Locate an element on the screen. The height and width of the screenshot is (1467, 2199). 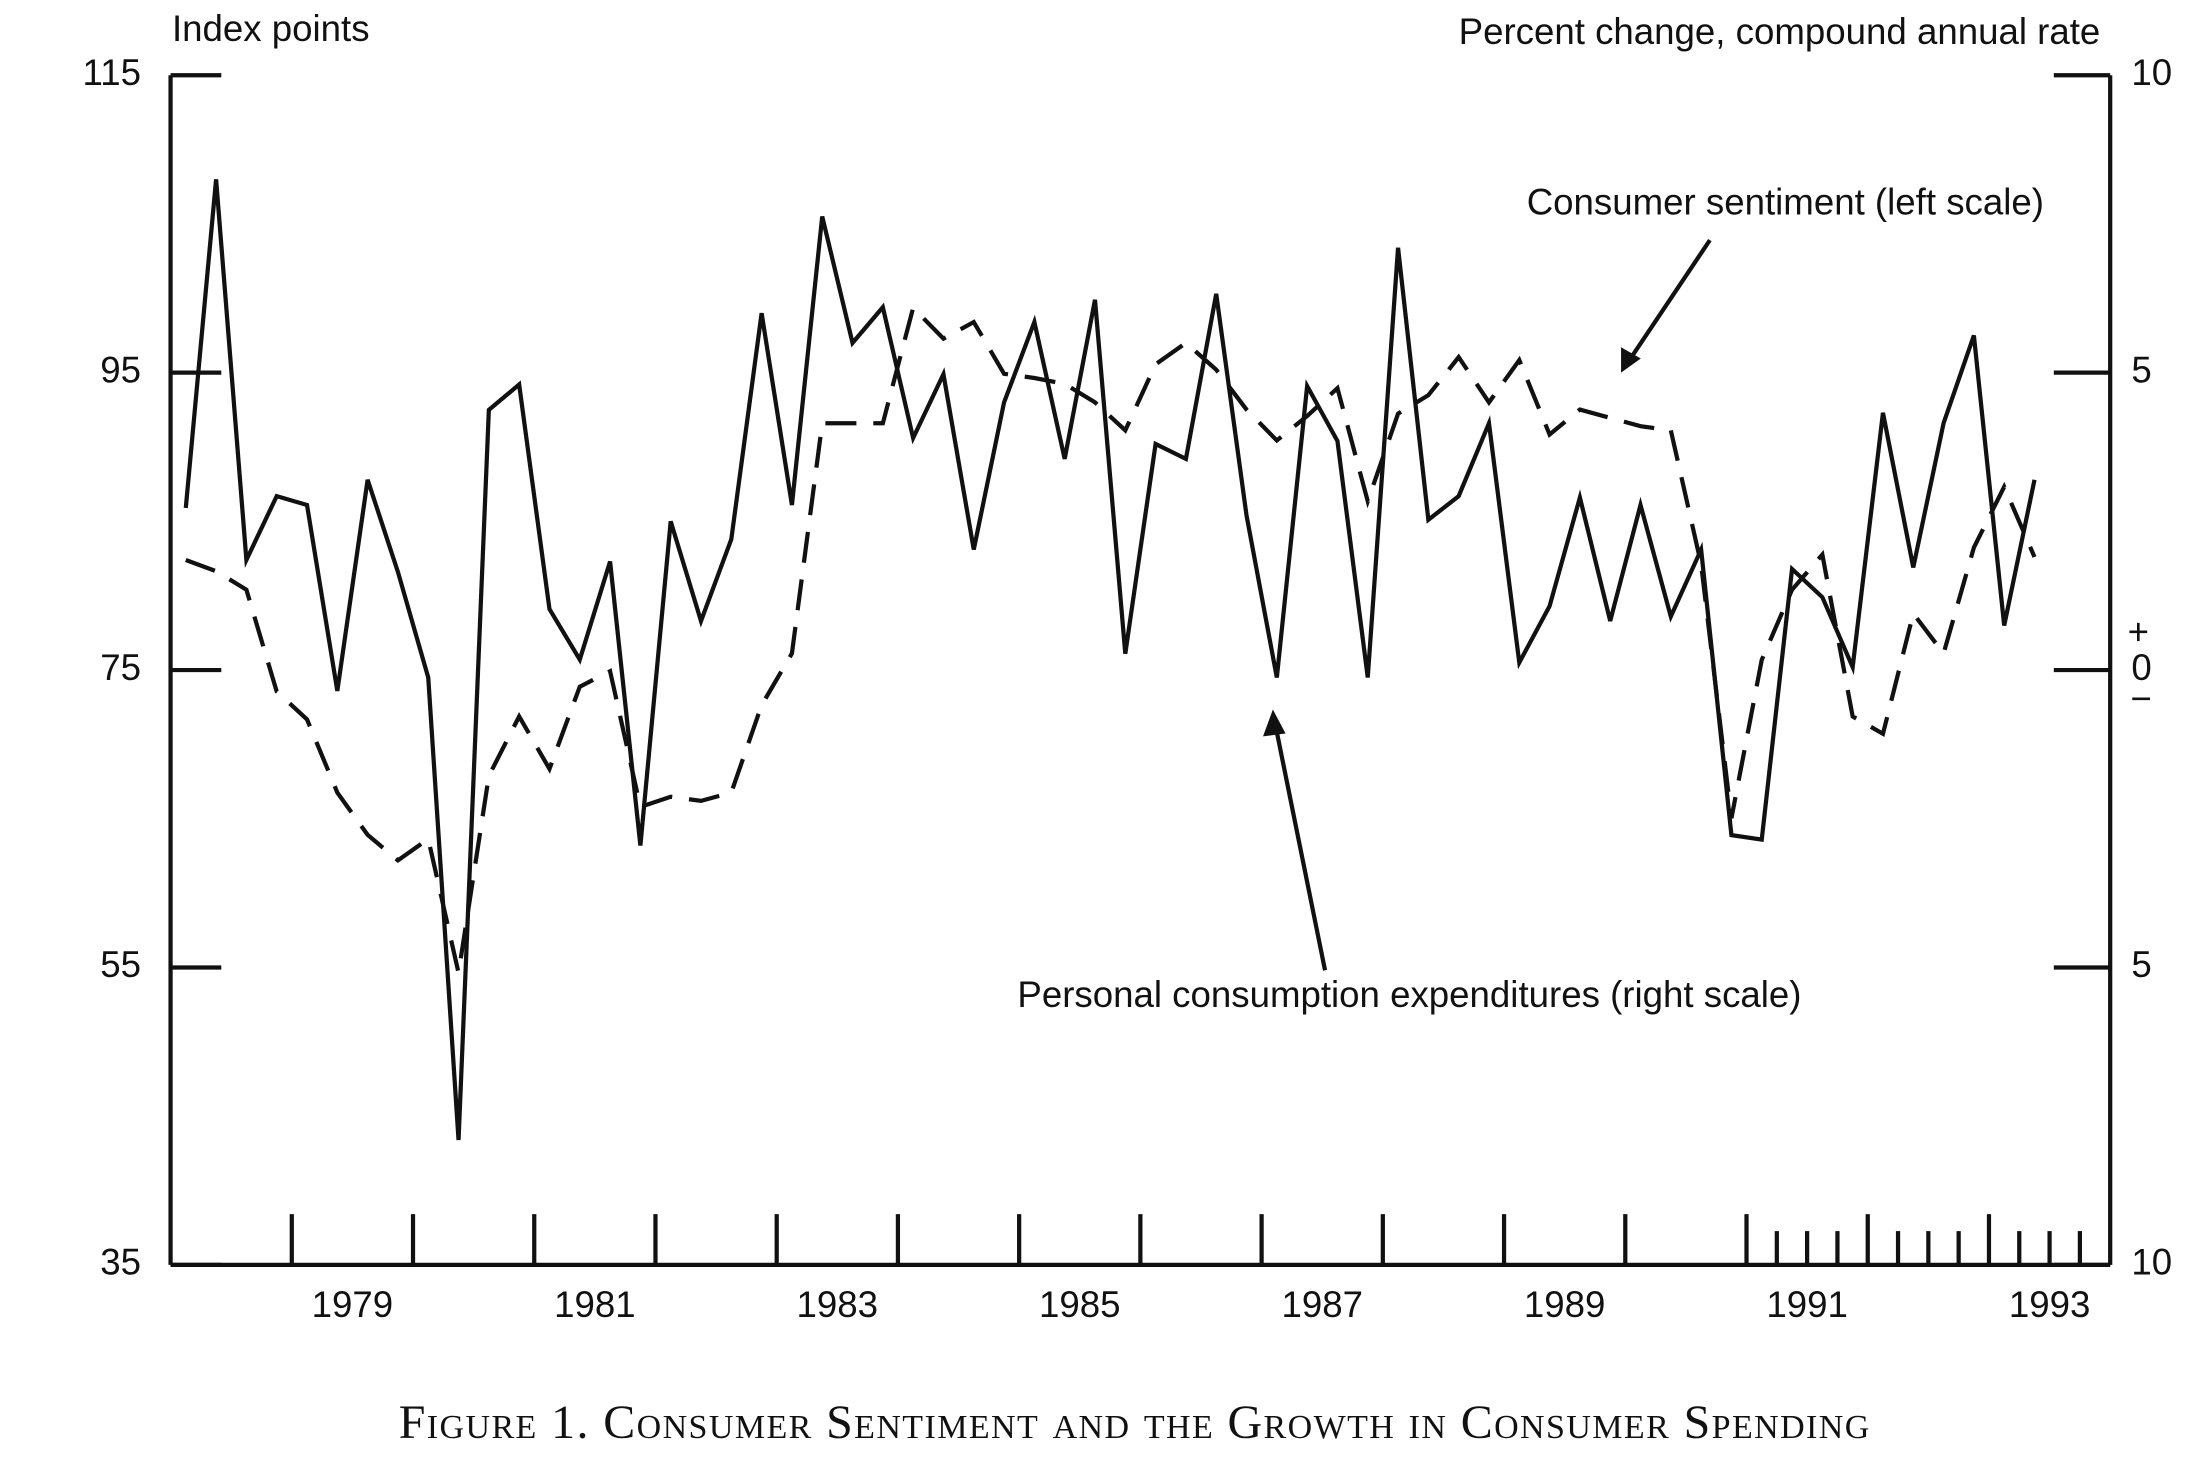
y2-tick-label: 0 is located at coordinates (2141, 667).